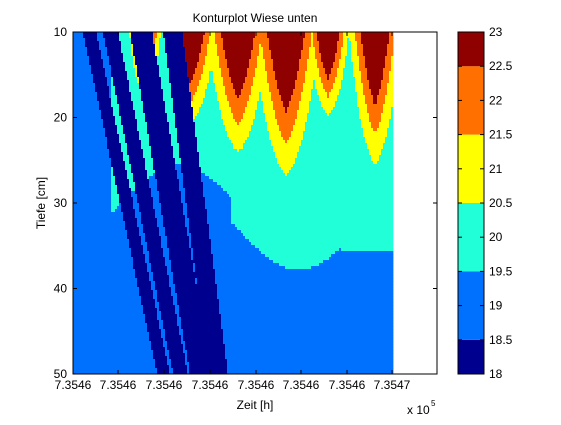  What do you see at coordinates (496, 32) in the screenshot?
I see `colorbar-tick-label: 23` at bounding box center [496, 32].